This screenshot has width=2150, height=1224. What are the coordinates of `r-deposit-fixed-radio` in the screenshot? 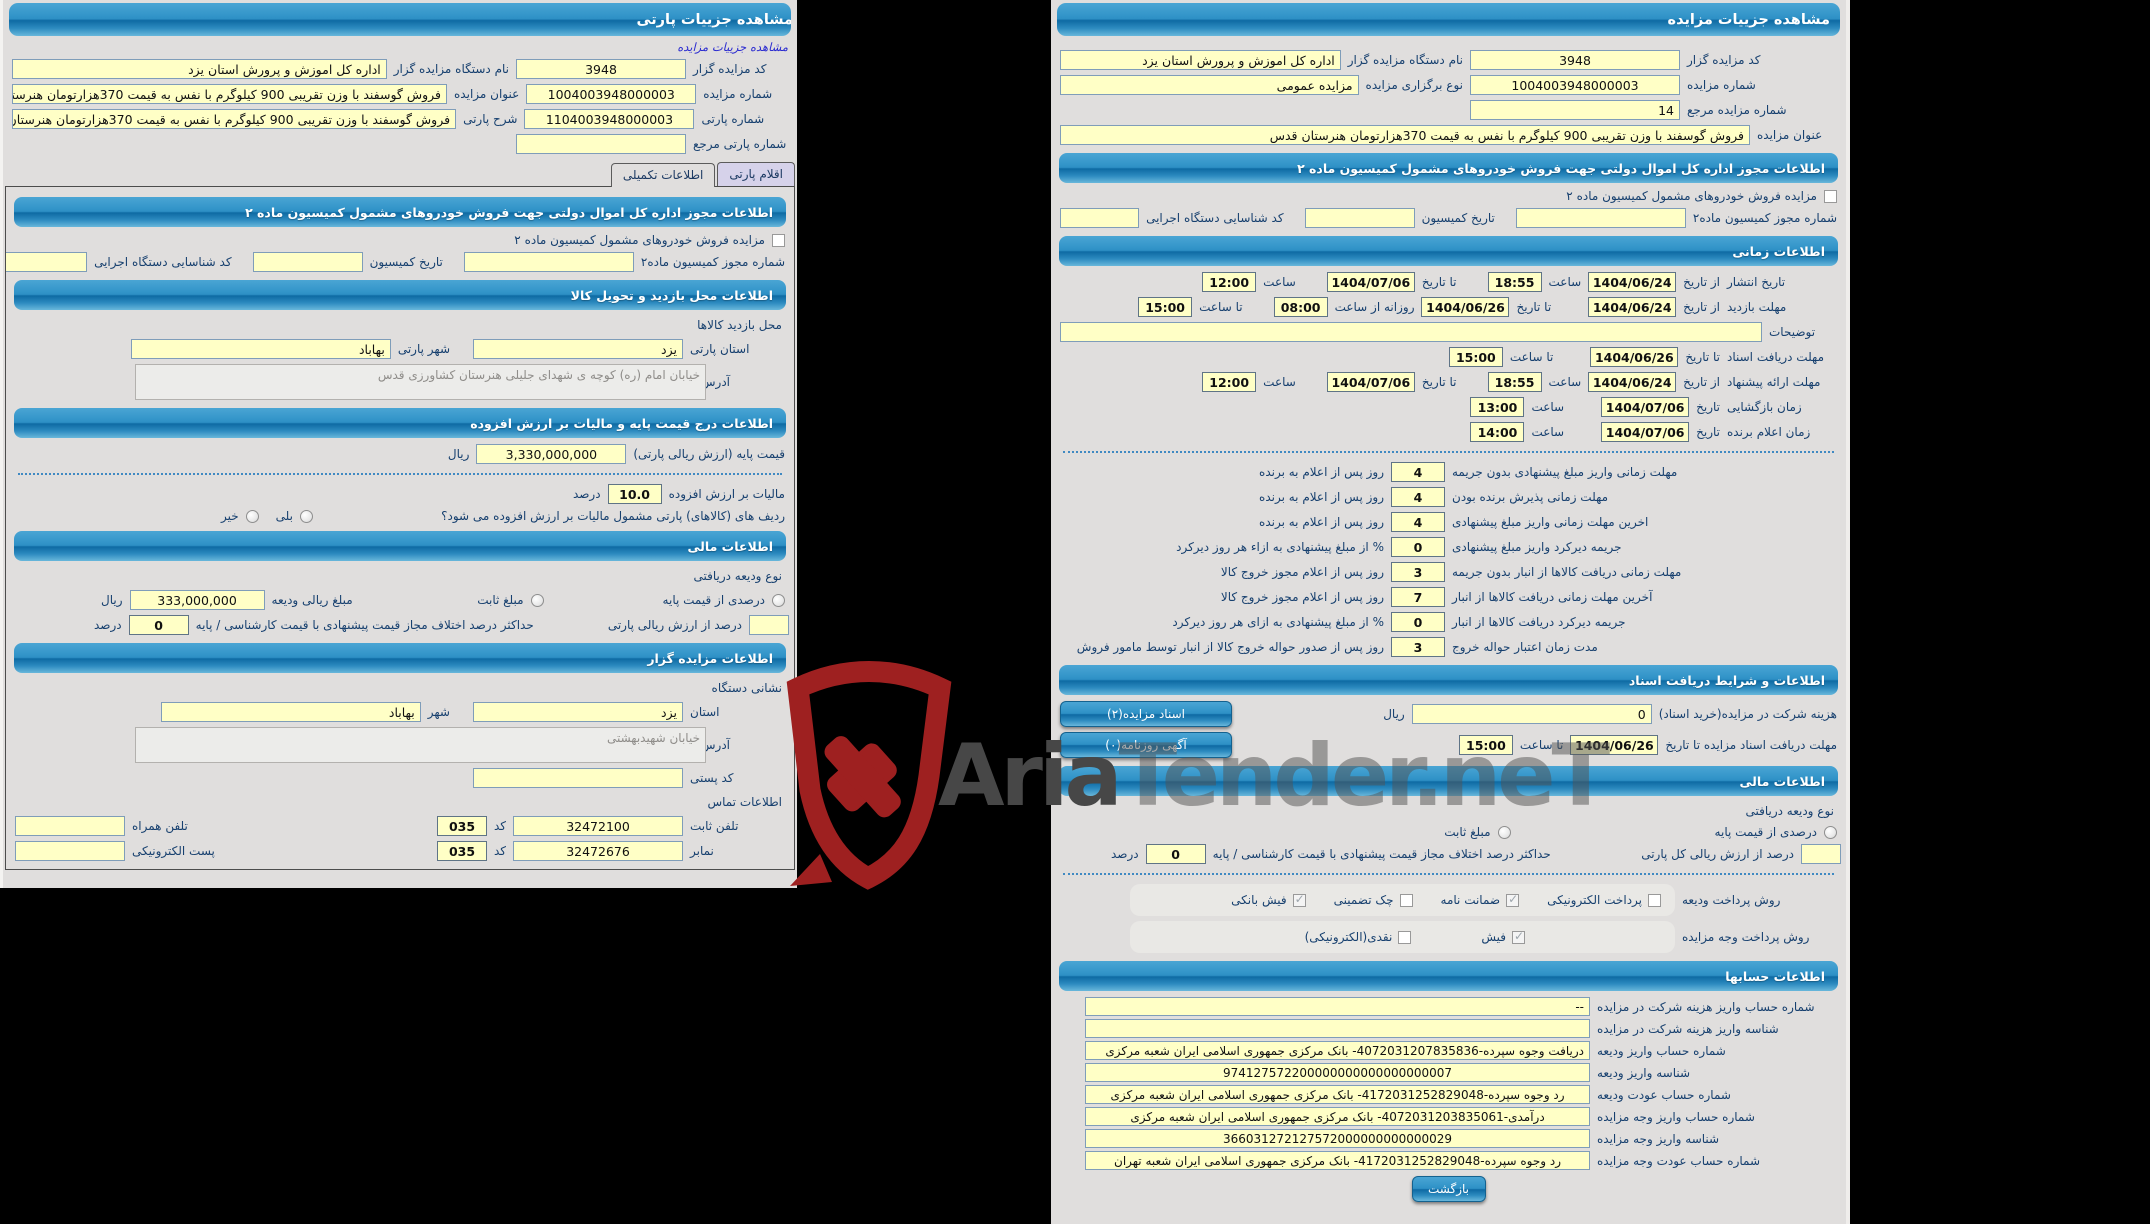 It's located at (1504, 832).